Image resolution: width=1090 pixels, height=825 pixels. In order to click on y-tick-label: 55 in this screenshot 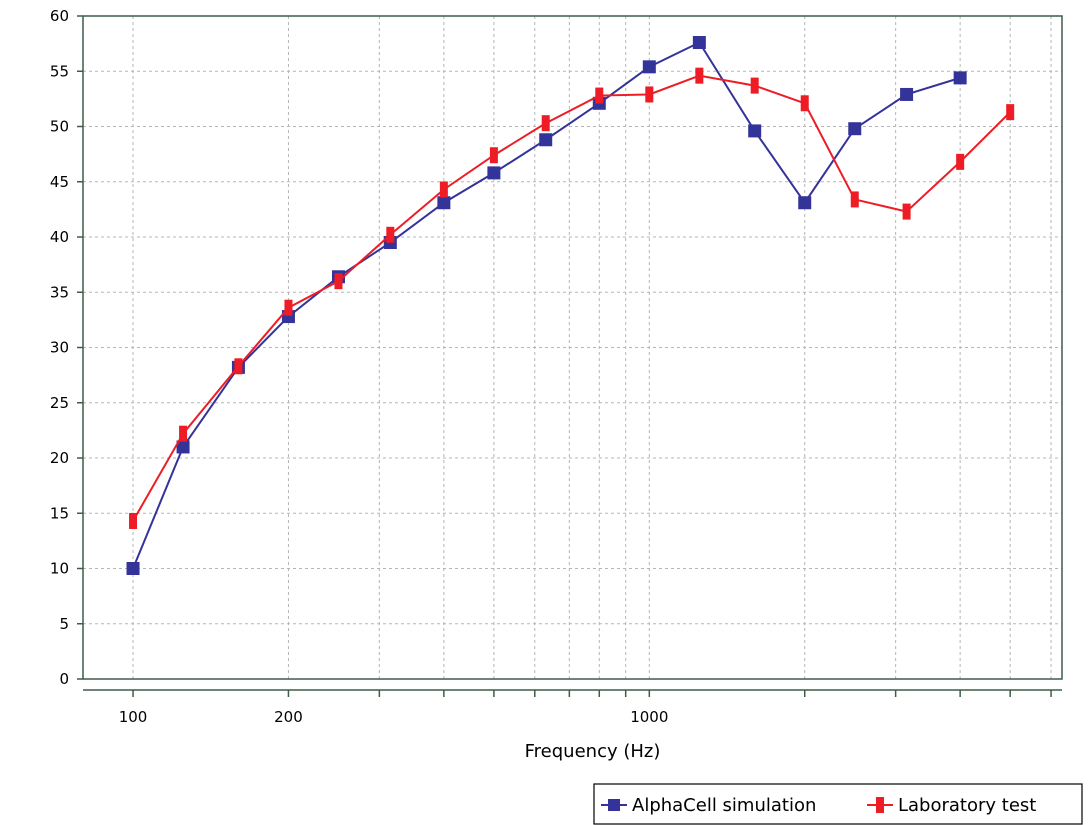, I will do `click(59, 71)`.